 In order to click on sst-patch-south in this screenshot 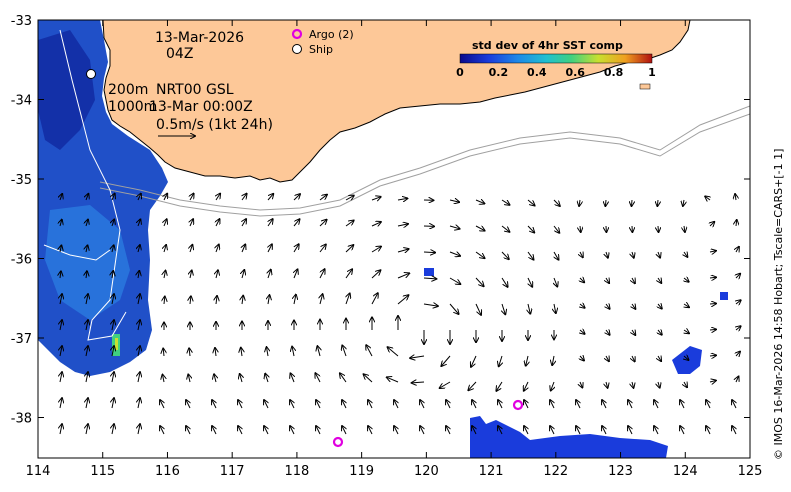, I will do `click(569, 437)`.